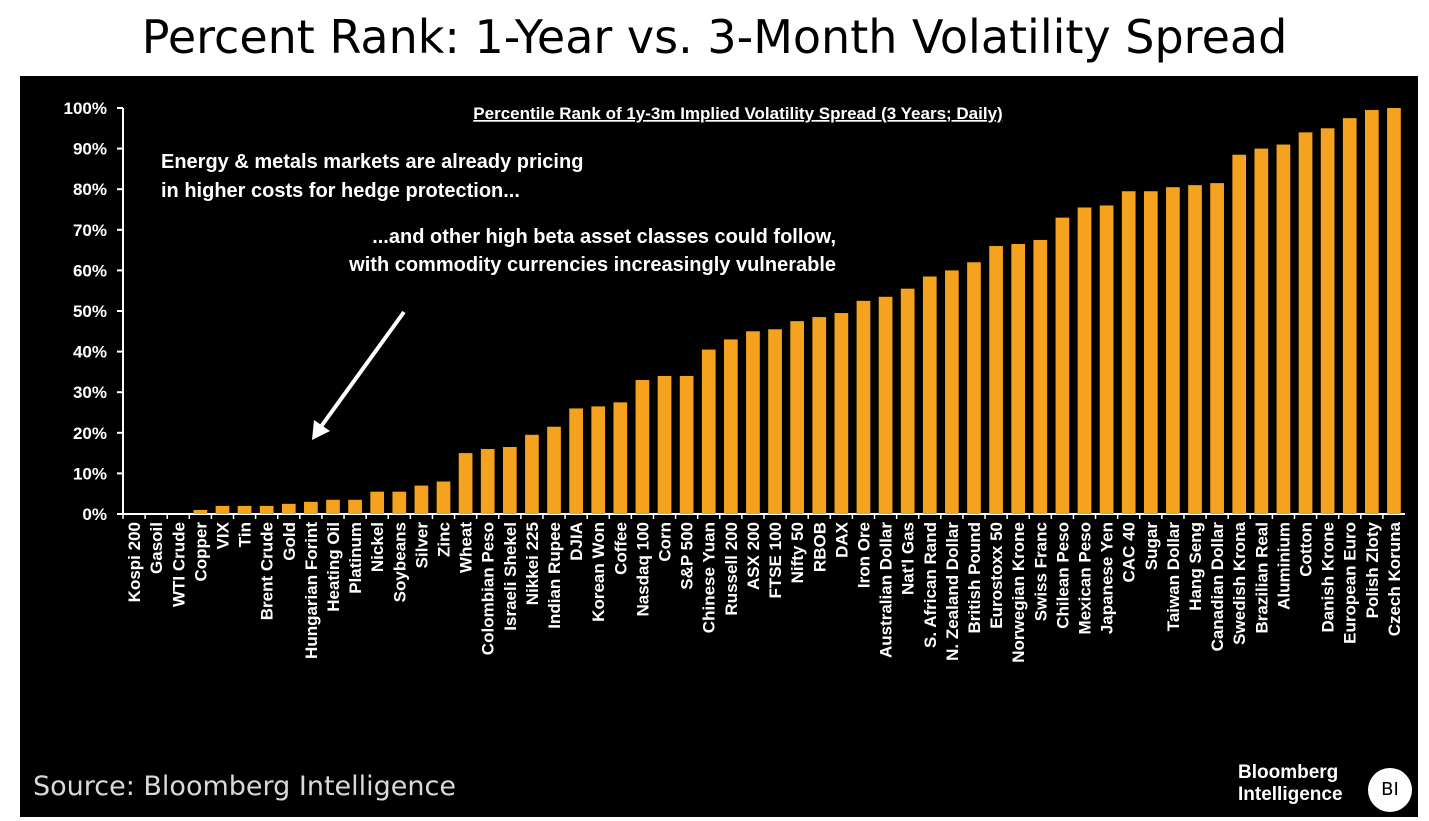 Image resolution: width=1429 pixels, height=821 pixels. Describe the element at coordinates (90, 149) in the screenshot. I see `y-tick-label: 90%` at that location.